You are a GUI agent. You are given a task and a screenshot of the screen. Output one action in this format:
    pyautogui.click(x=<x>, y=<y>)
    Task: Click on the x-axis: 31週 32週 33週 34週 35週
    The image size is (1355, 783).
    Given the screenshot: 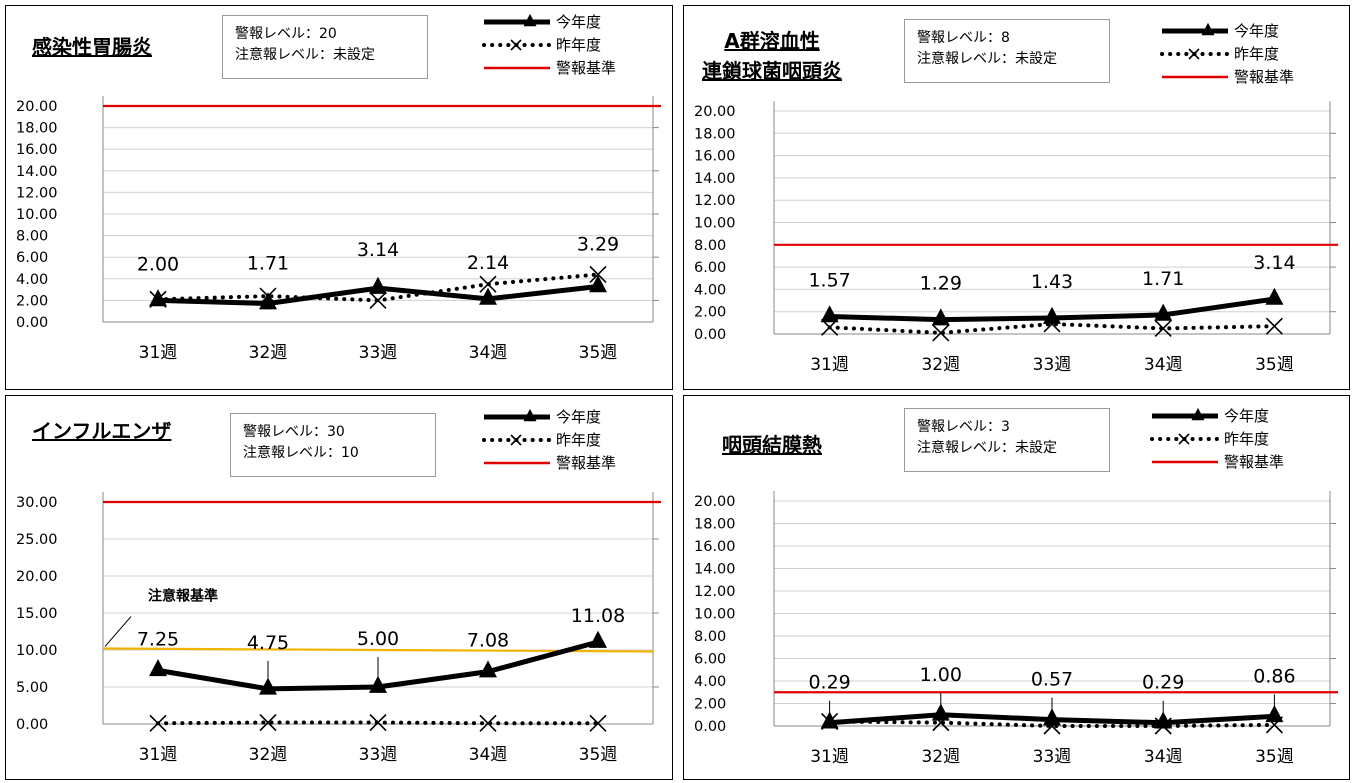 What is the action you would take?
    pyautogui.click(x=1051, y=365)
    